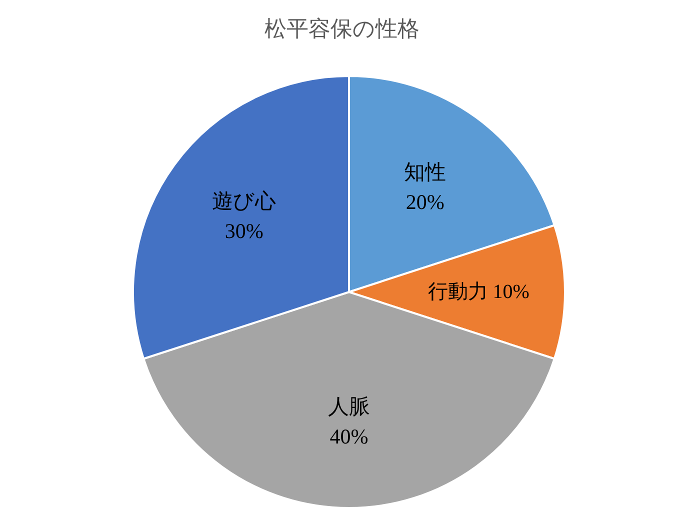  Describe the element at coordinates (342, 29) in the screenshot. I see `chart-title: 松平容保の性格` at that location.